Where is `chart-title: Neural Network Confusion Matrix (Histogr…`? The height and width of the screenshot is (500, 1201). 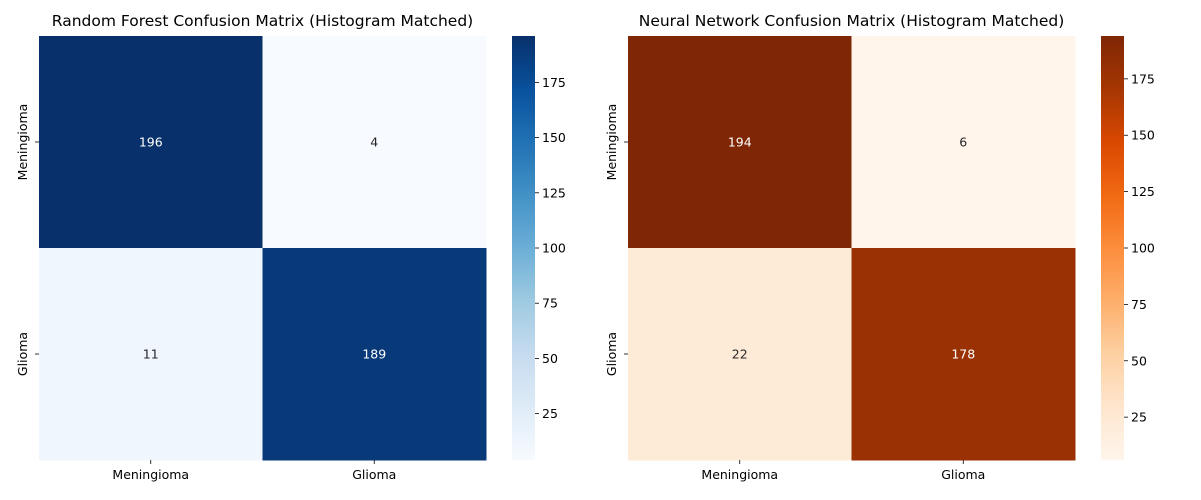
chart-title: Neural Network Confusion Matrix (Histogr… is located at coordinates (852, 21).